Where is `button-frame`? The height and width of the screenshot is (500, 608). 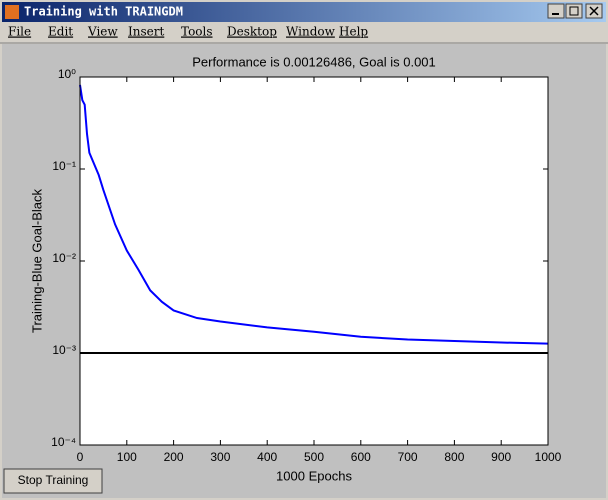 button-frame is located at coordinates (53, 481).